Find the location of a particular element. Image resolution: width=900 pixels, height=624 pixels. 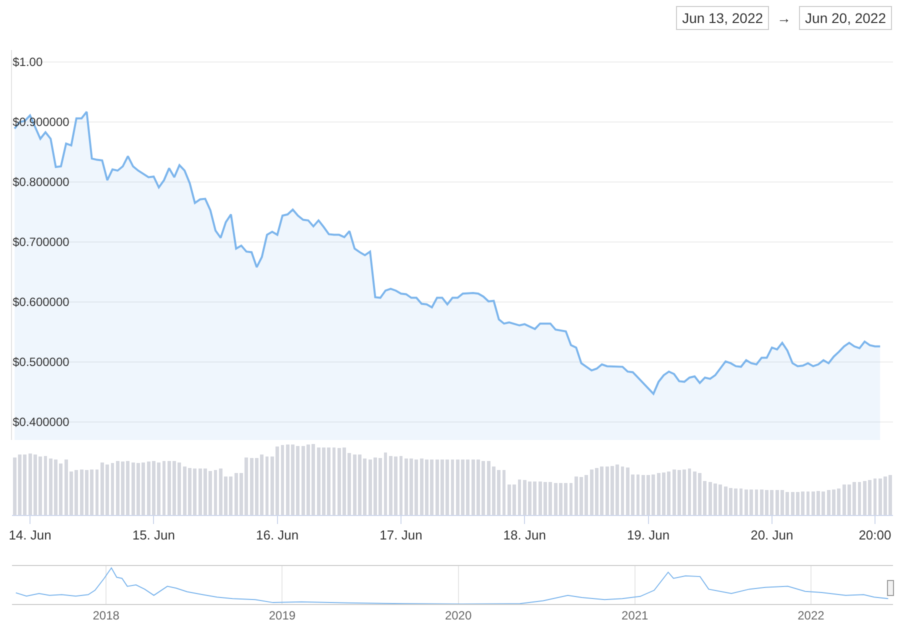

x-tick-label: 2018 is located at coordinates (106, 615).